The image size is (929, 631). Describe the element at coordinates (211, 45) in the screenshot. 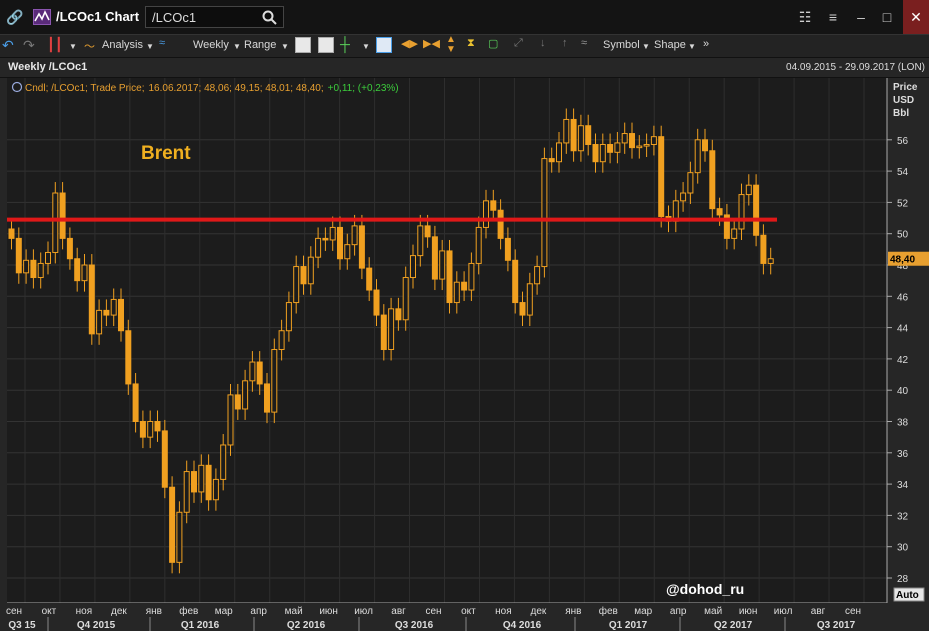

I see `interval-menu: Weekly` at that location.